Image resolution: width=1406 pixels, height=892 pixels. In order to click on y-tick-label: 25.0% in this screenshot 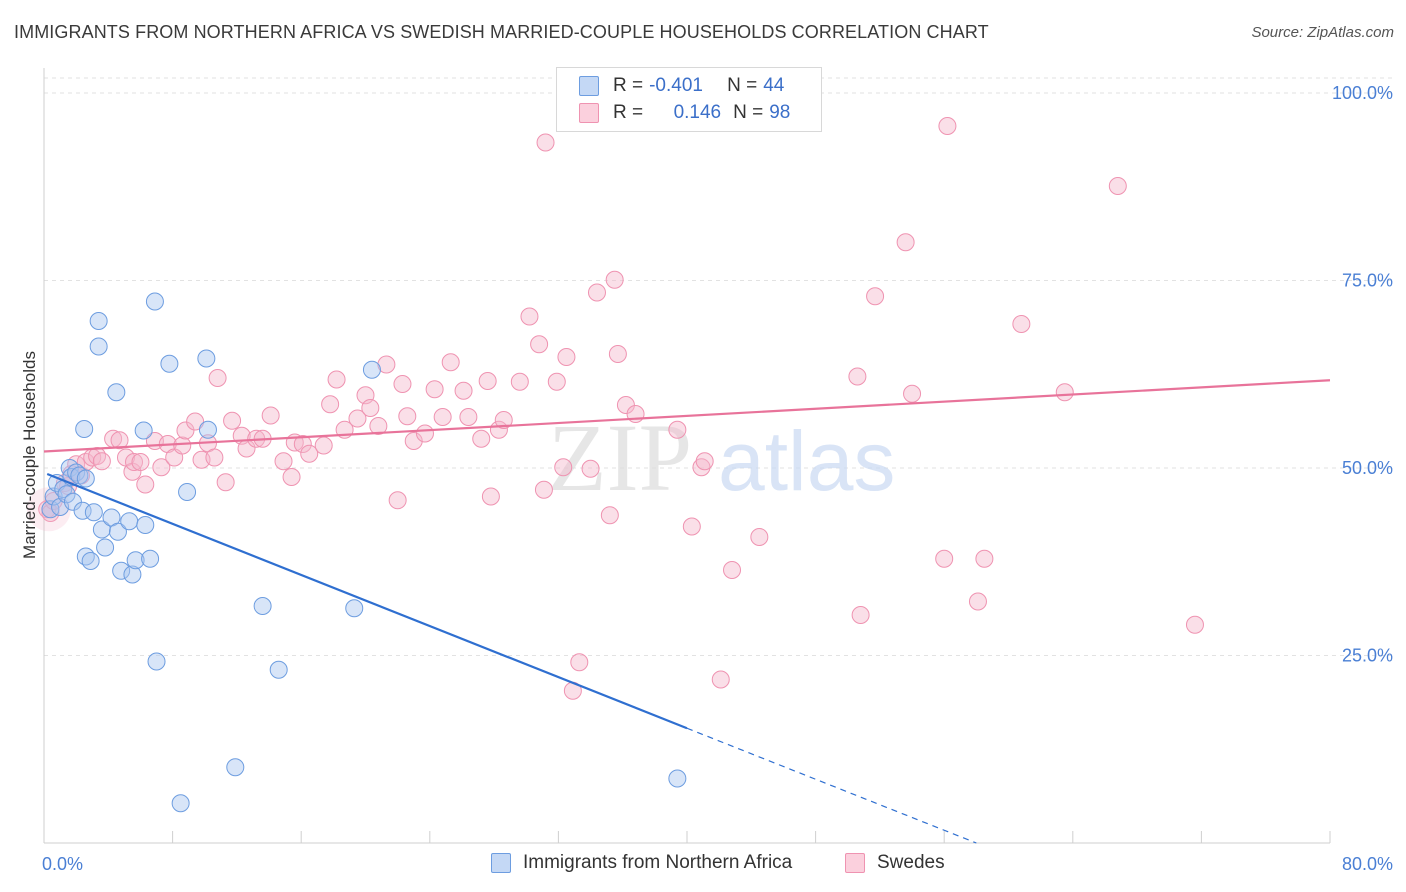, I will do `click(1367, 656)`.